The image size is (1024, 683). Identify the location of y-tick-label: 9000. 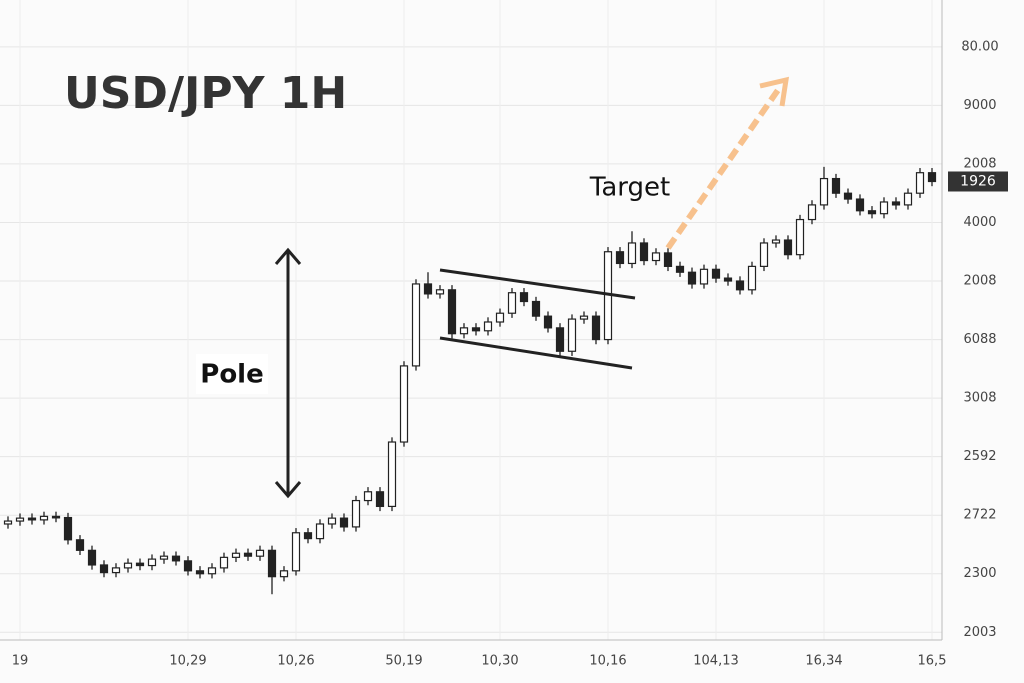
(979, 105).